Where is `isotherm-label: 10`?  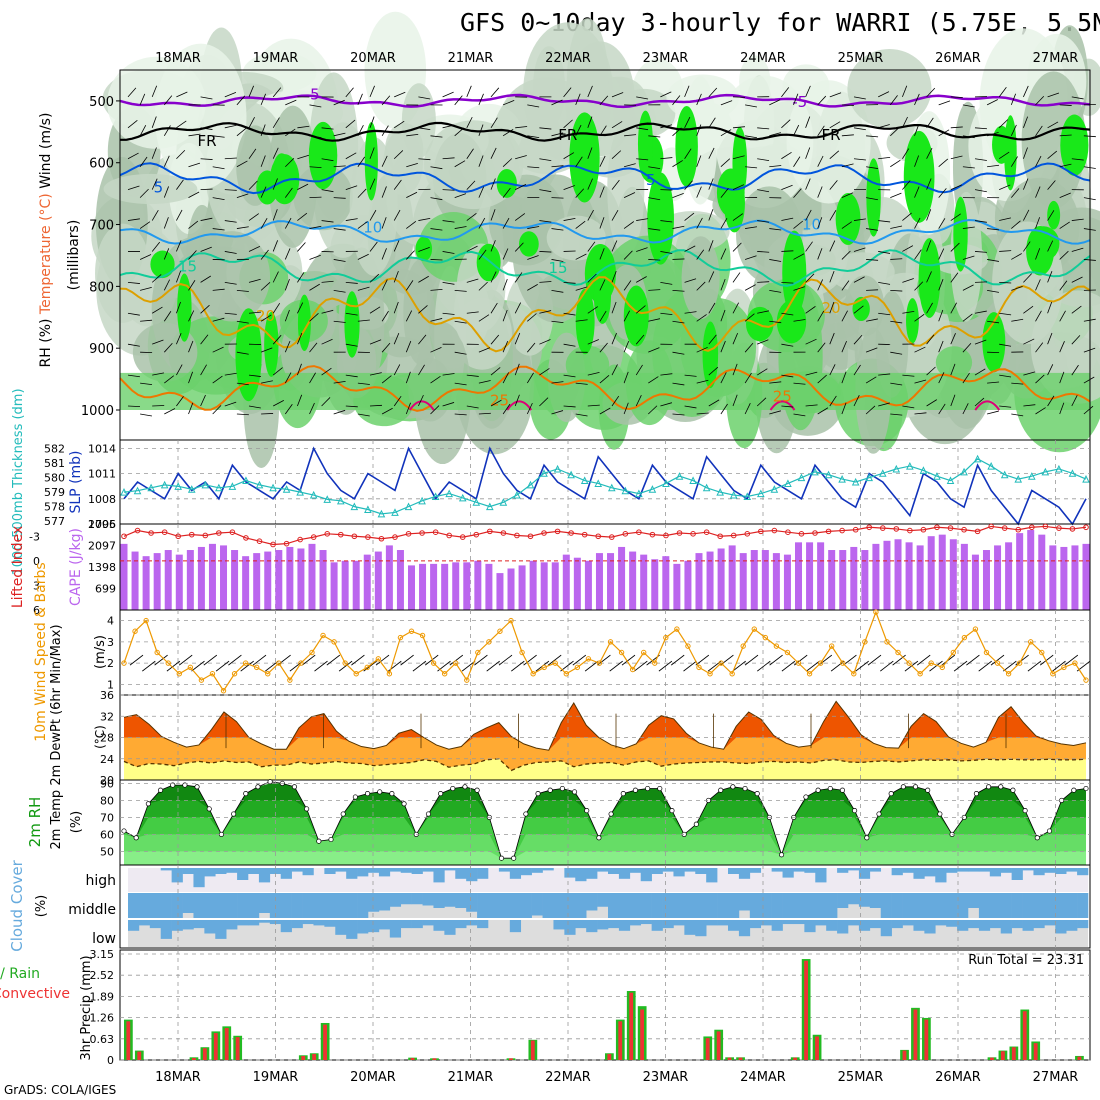
isotherm-label: 10 is located at coordinates (372, 228).